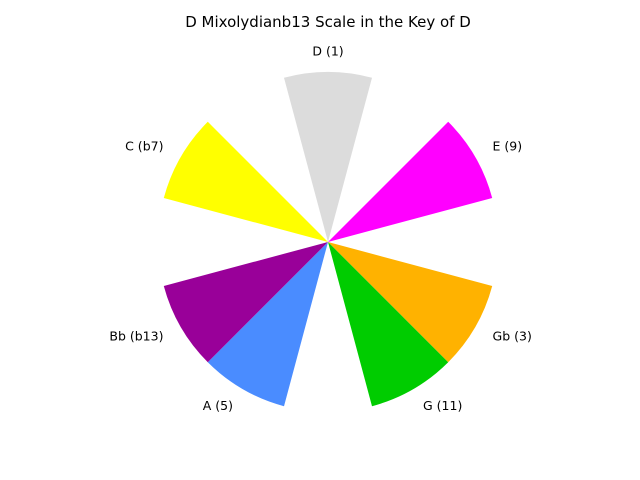 The image size is (640, 480). What do you see at coordinates (144, 146) in the screenshot?
I see `slice-label-c: C (b7)` at bounding box center [144, 146].